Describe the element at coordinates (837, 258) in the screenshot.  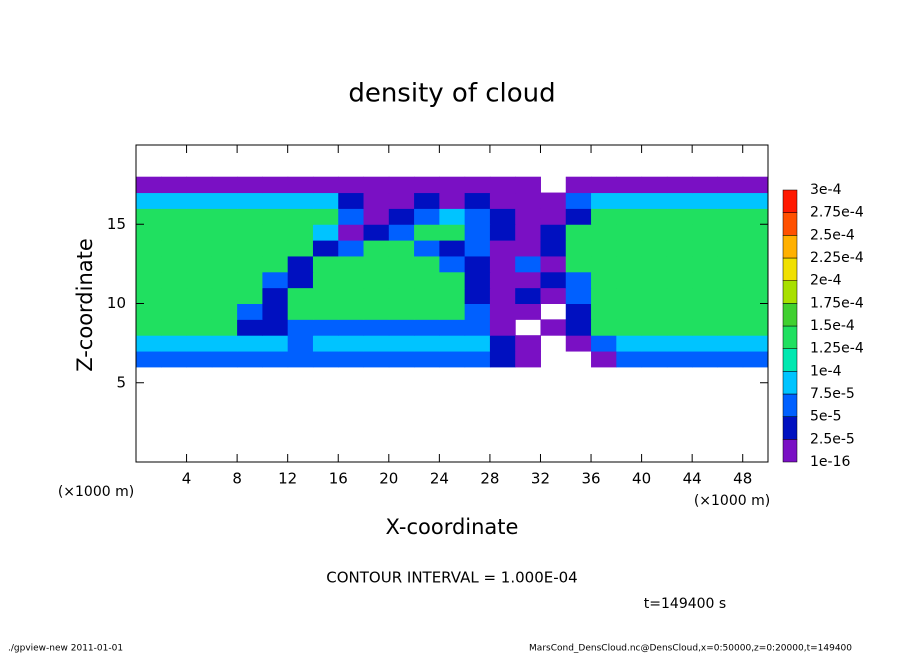
I see `colorbar-label: 2.25e-4` at that location.